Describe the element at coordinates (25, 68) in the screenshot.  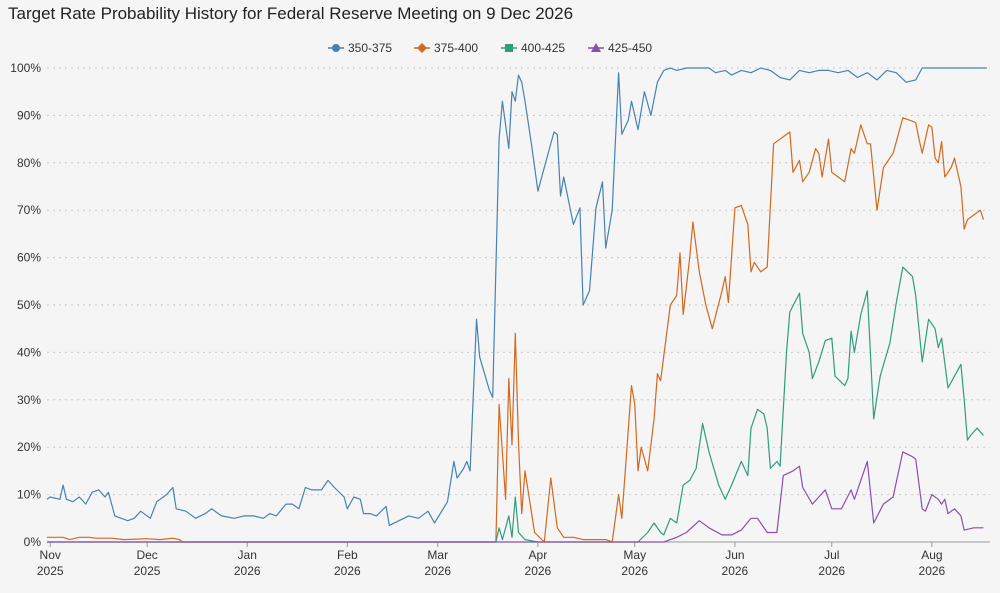
I see `y-tick-label: 100%` at that location.